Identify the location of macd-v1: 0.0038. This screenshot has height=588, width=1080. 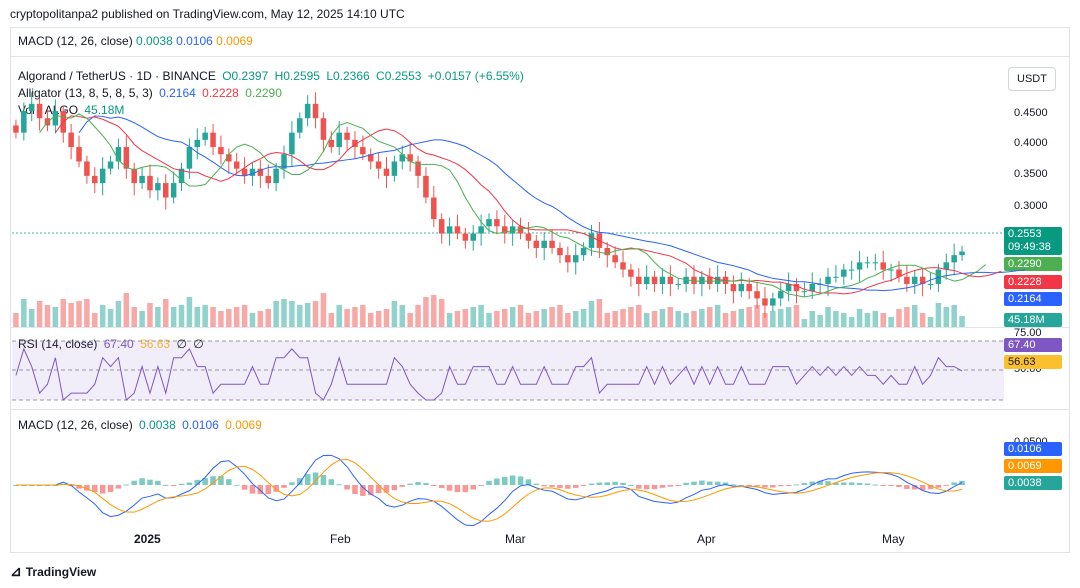
(157, 425).